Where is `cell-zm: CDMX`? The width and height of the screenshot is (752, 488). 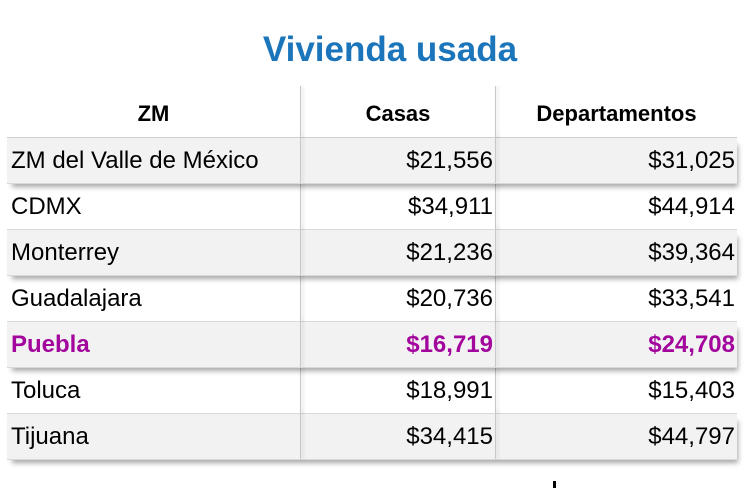 cell-zm: CDMX is located at coordinates (46, 206).